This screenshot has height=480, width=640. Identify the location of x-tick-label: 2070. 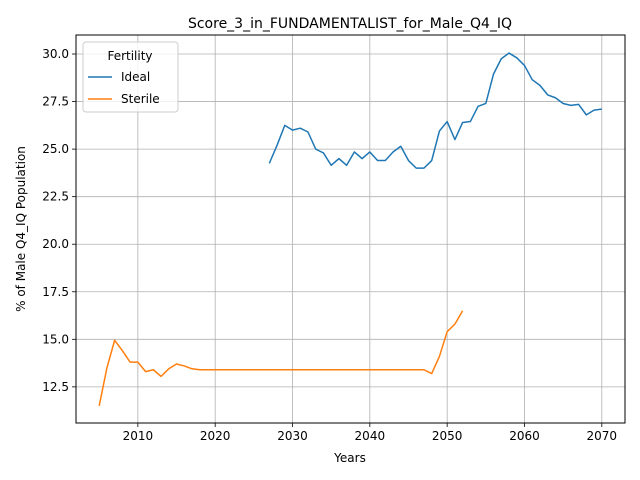
(602, 436).